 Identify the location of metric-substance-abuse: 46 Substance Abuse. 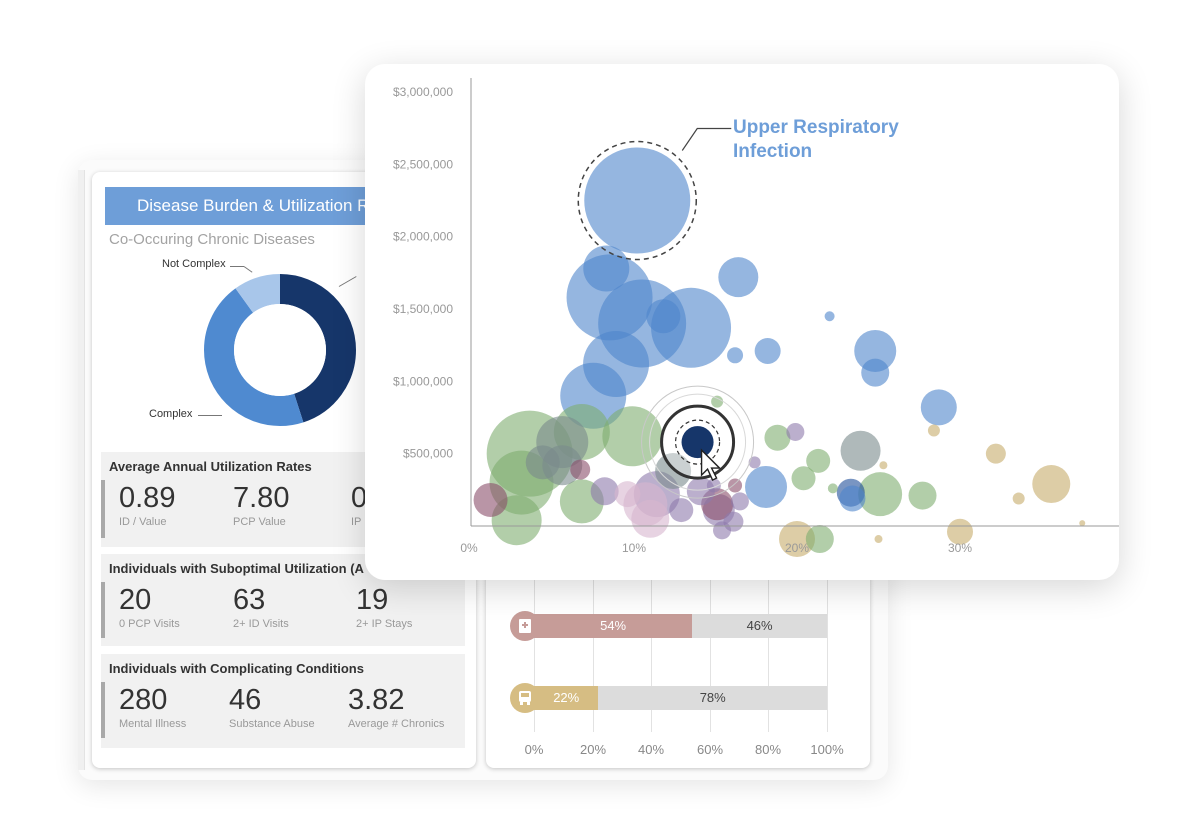
(272, 707).